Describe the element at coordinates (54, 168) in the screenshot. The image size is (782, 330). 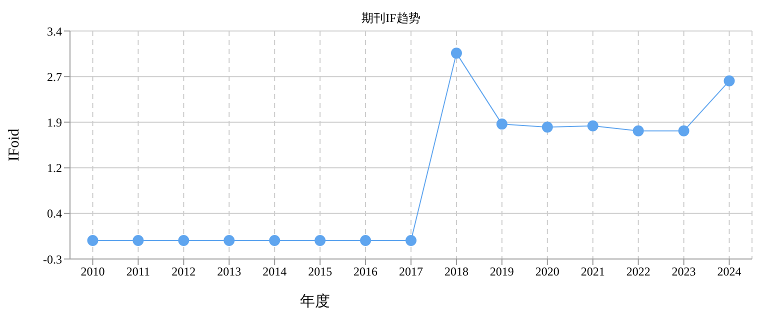
I see `y-tick-label: 1.2` at that location.